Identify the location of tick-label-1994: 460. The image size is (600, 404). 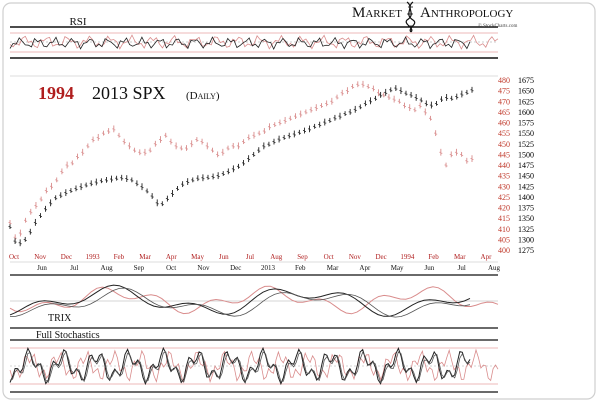
(504, 123).